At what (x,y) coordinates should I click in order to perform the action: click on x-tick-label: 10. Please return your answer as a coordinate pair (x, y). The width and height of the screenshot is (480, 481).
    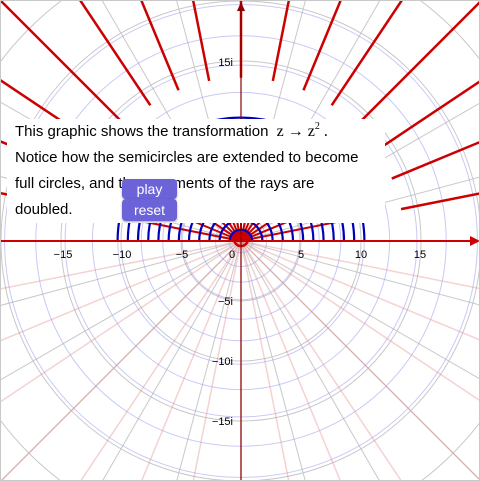
    Looking at the image, I should click on (361, 255).